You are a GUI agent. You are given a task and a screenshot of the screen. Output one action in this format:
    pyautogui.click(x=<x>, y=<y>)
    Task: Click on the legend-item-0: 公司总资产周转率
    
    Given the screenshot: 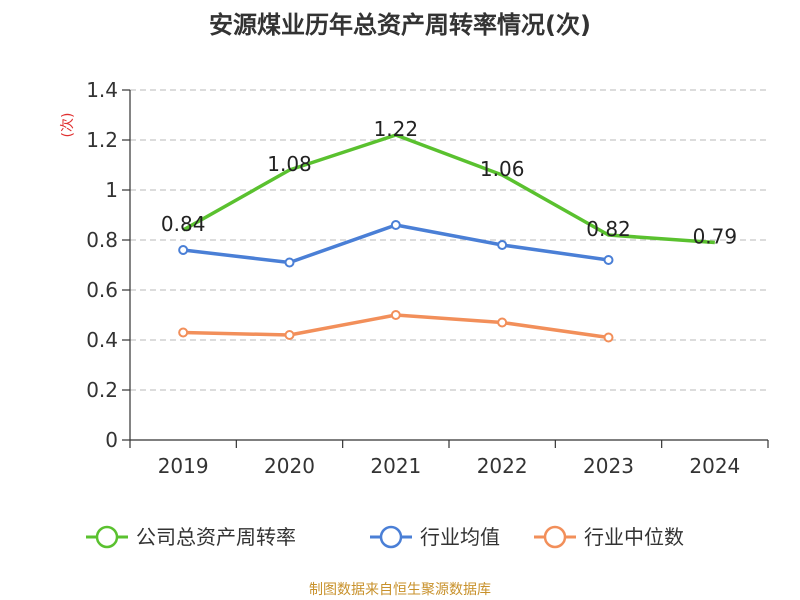 What is the action you would take?
    pyautogui.click(x=191, y=537)
    